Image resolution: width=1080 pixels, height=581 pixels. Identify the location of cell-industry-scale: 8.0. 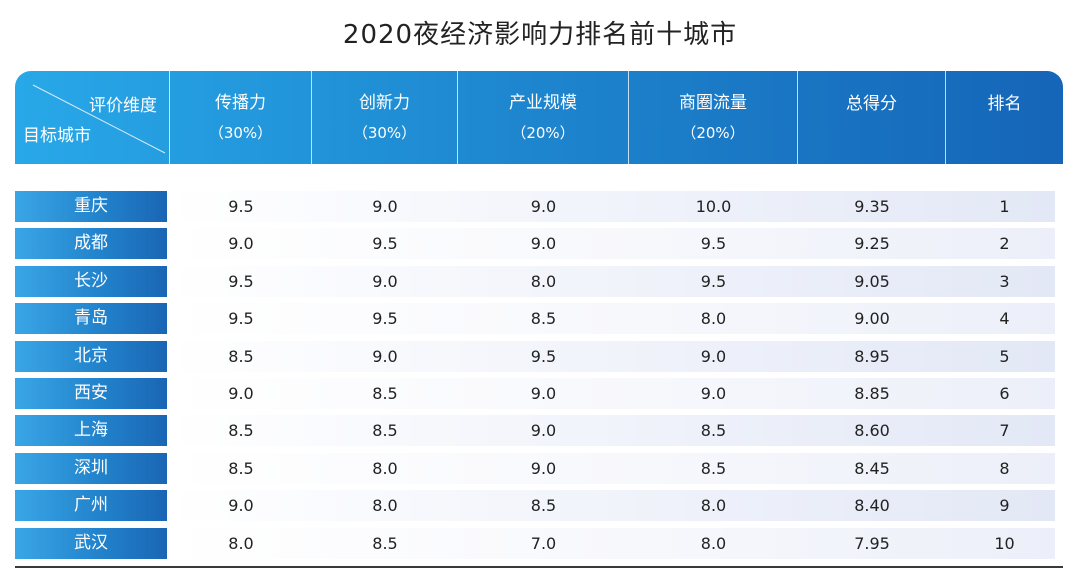
(543, 281).